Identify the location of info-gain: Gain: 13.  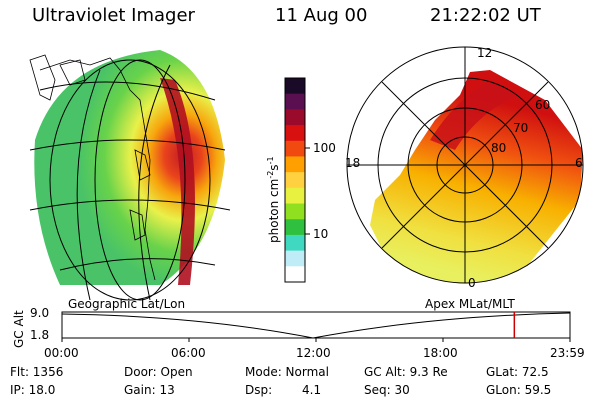
(149, 390).